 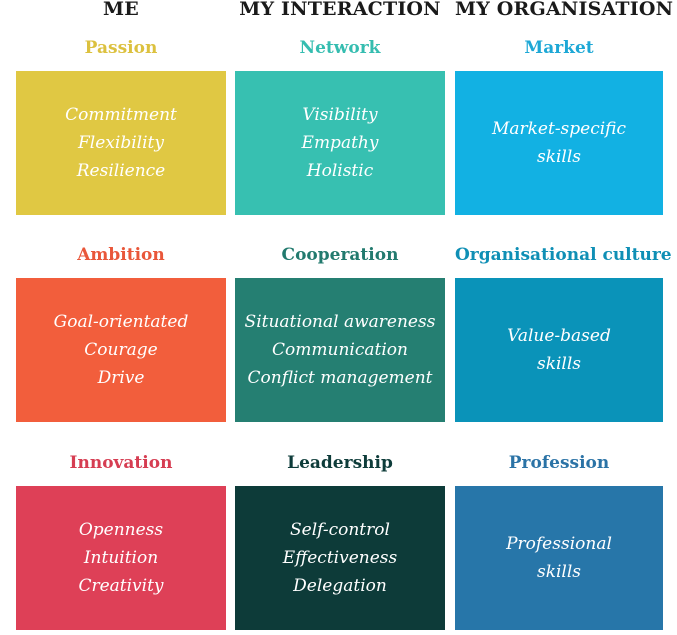 I want to click on box-line: Conflict management, so click(x=340, y=378).